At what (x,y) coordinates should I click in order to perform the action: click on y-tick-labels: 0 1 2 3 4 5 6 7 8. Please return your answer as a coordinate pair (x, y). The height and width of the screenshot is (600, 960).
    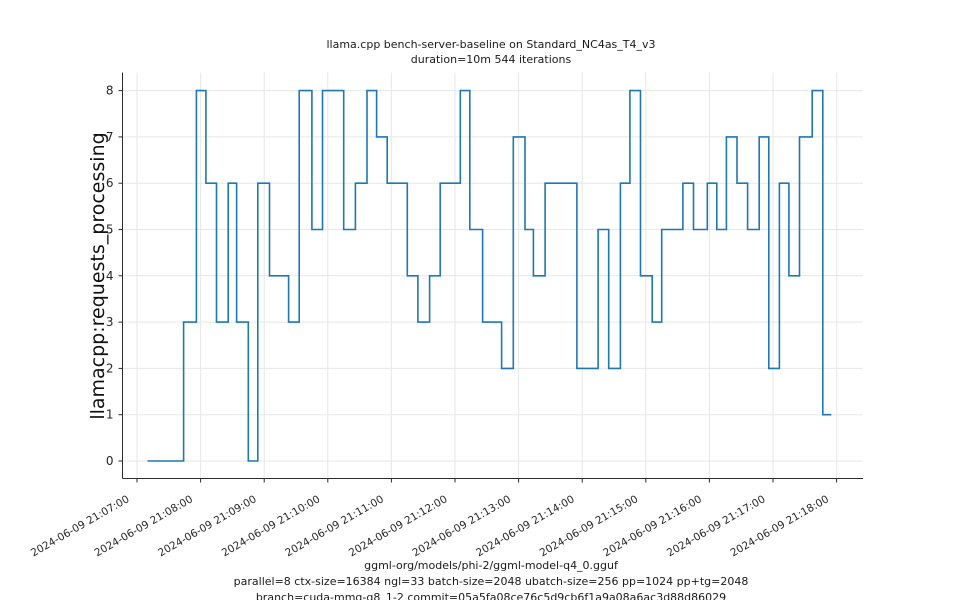
    Looking at the image, I should click on (110, 276).